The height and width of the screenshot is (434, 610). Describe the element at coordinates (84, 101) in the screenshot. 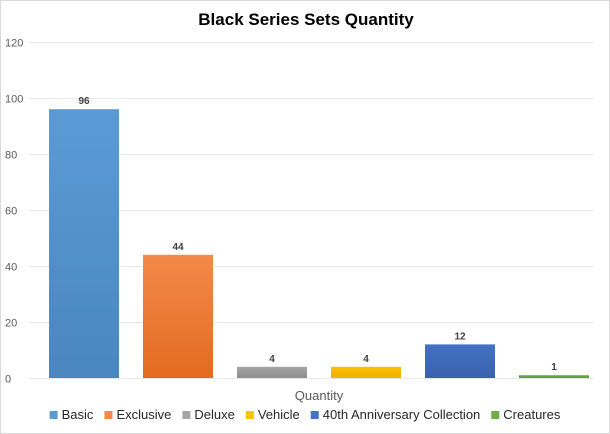

I see `data-label: 96` at that location.